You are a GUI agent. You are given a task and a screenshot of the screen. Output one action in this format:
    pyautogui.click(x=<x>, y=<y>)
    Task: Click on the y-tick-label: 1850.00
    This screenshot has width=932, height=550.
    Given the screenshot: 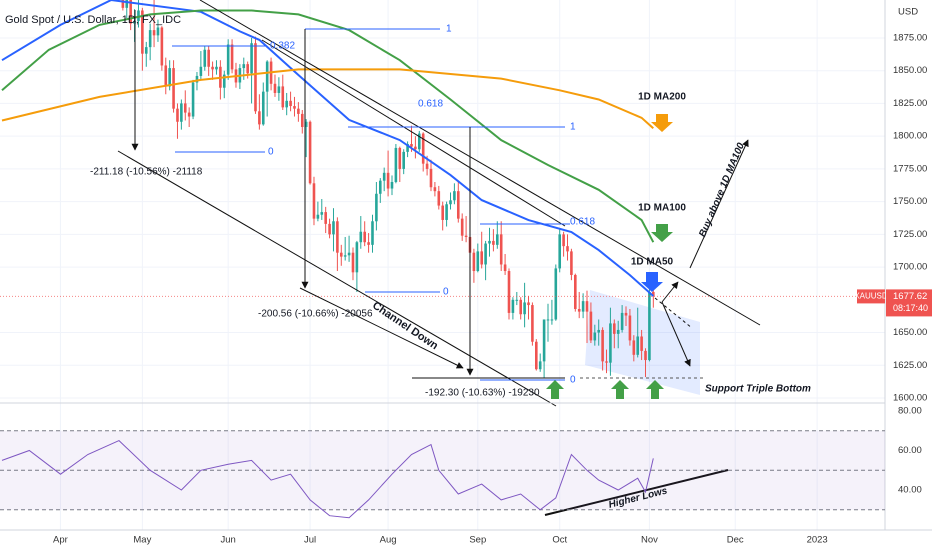 What is the action you would take?
    pyautogui.click(x=910, y=70)
    